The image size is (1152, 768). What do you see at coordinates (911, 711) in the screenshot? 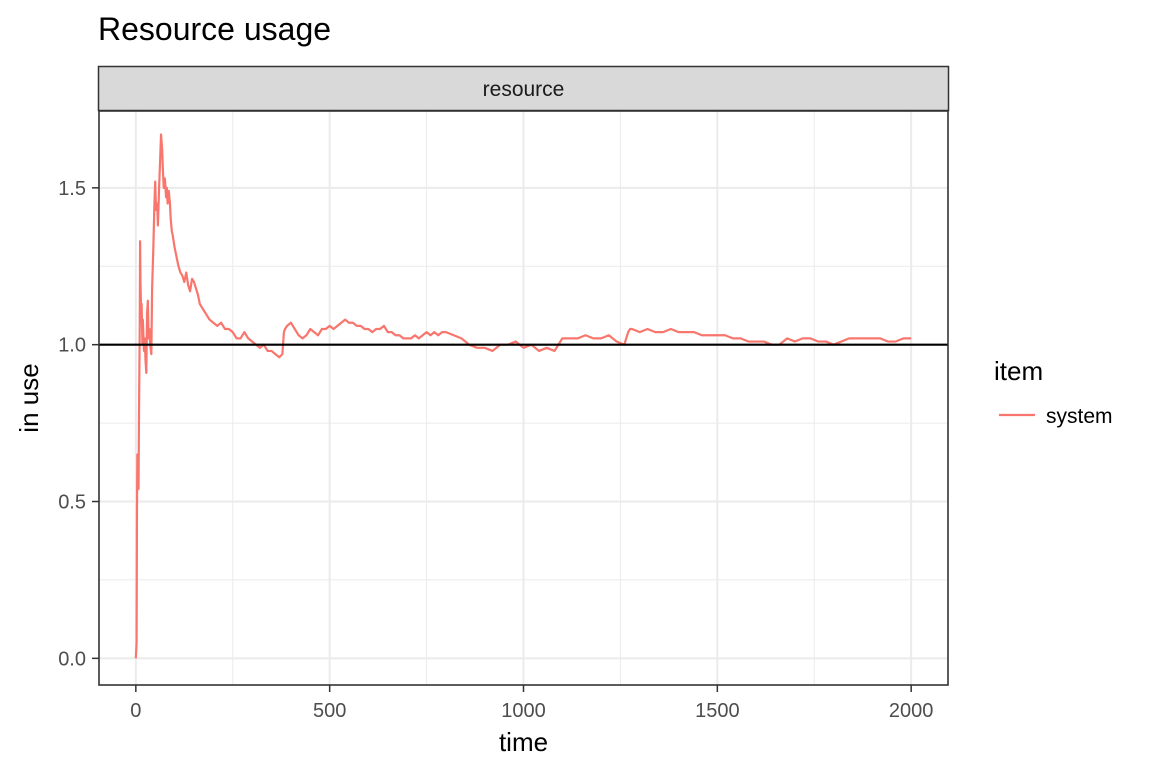
I see `x-tick-label: 2000` at bounding box center [911, 711].